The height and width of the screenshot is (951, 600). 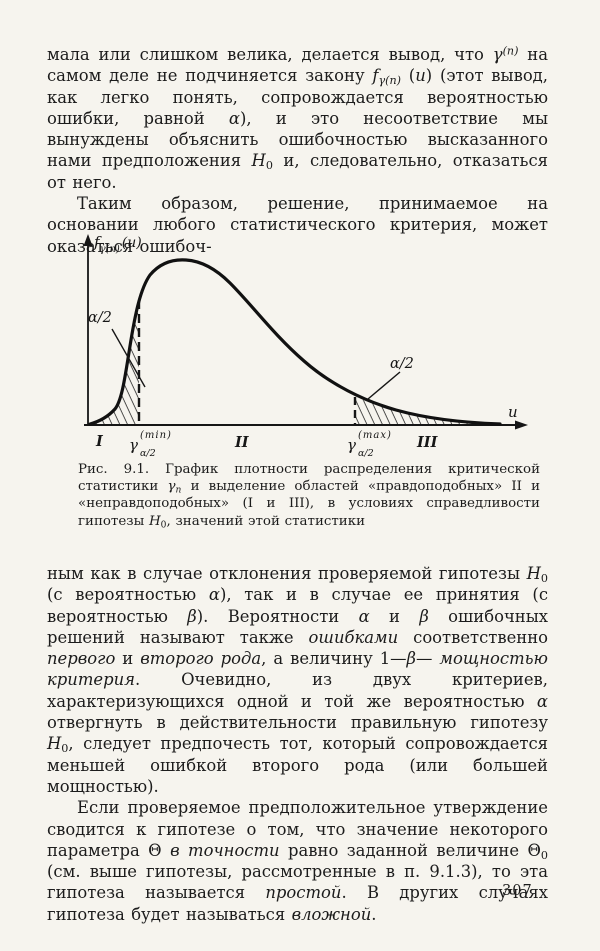 I want to click on text-run: ошибками, so click(x=353, y=637).